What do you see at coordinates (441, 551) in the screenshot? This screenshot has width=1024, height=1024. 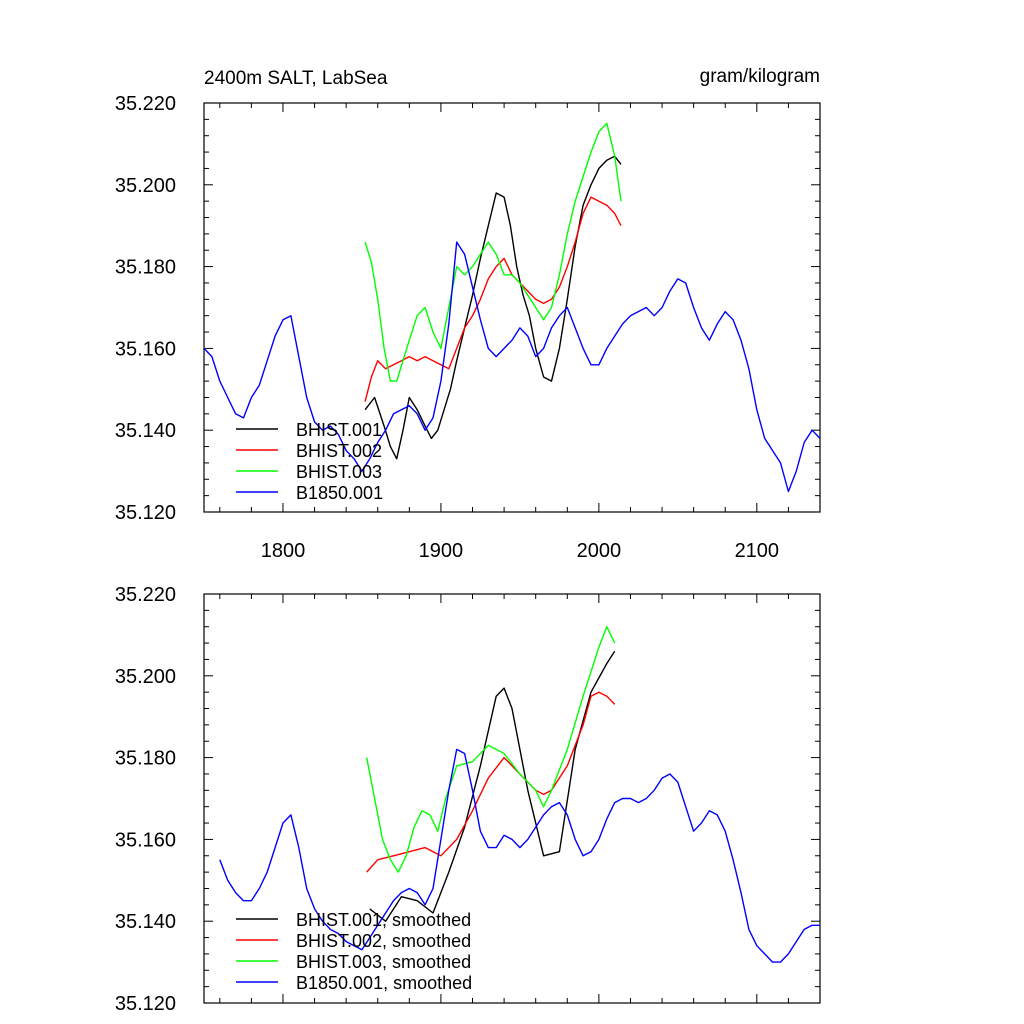 I see `x-tick-label: 1900` at bounding box center [441, 551].